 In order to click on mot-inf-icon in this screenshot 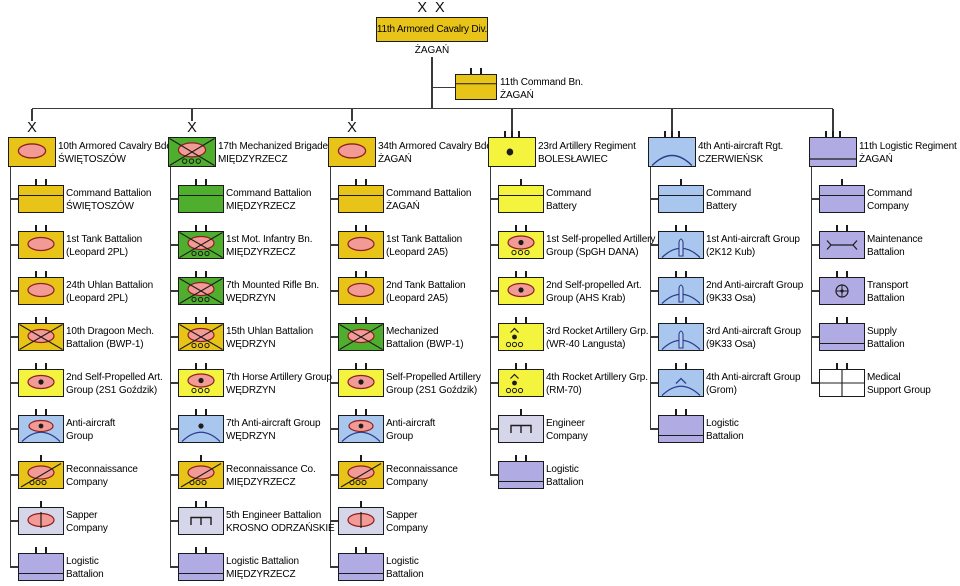, I will do `click(192, 152)`.